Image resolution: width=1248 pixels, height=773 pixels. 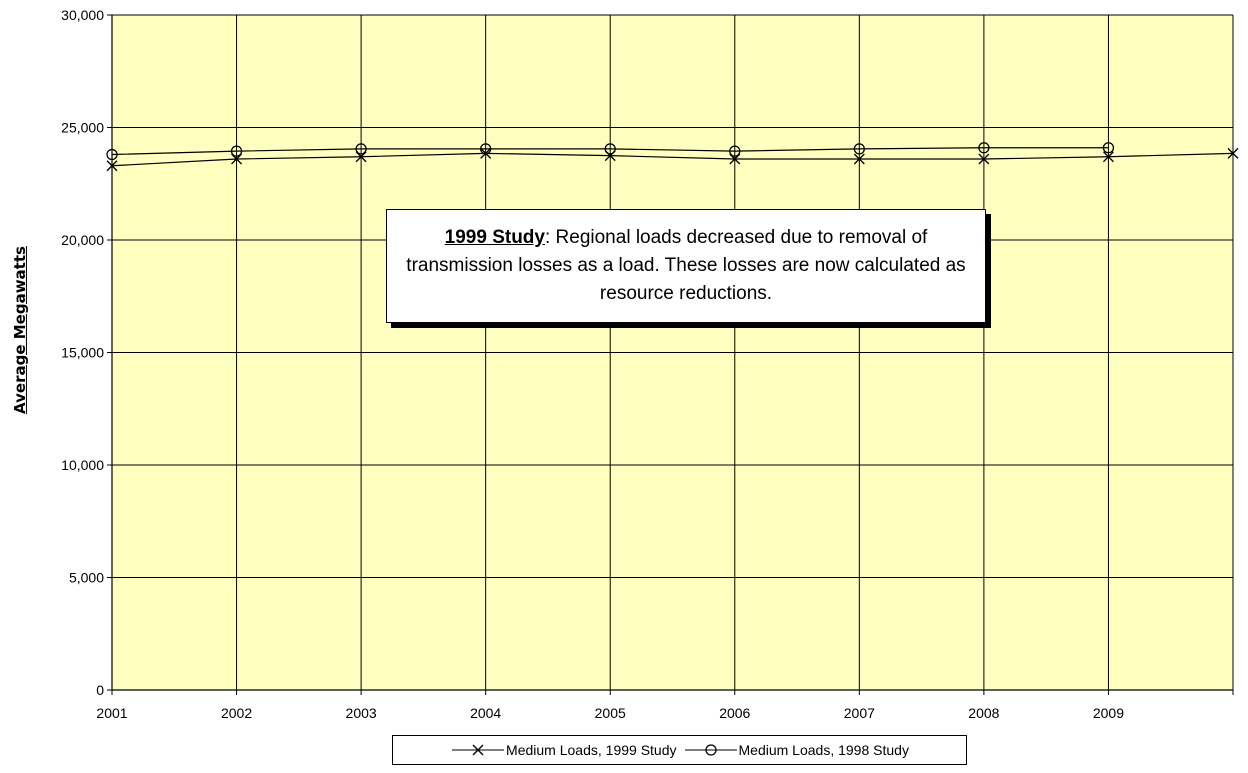 What do you see at coordinates (591, 750) in the screenshot?
I see `legend-label-1999: Medium Loads, 1999 Study` at bounding box center [591, 750].